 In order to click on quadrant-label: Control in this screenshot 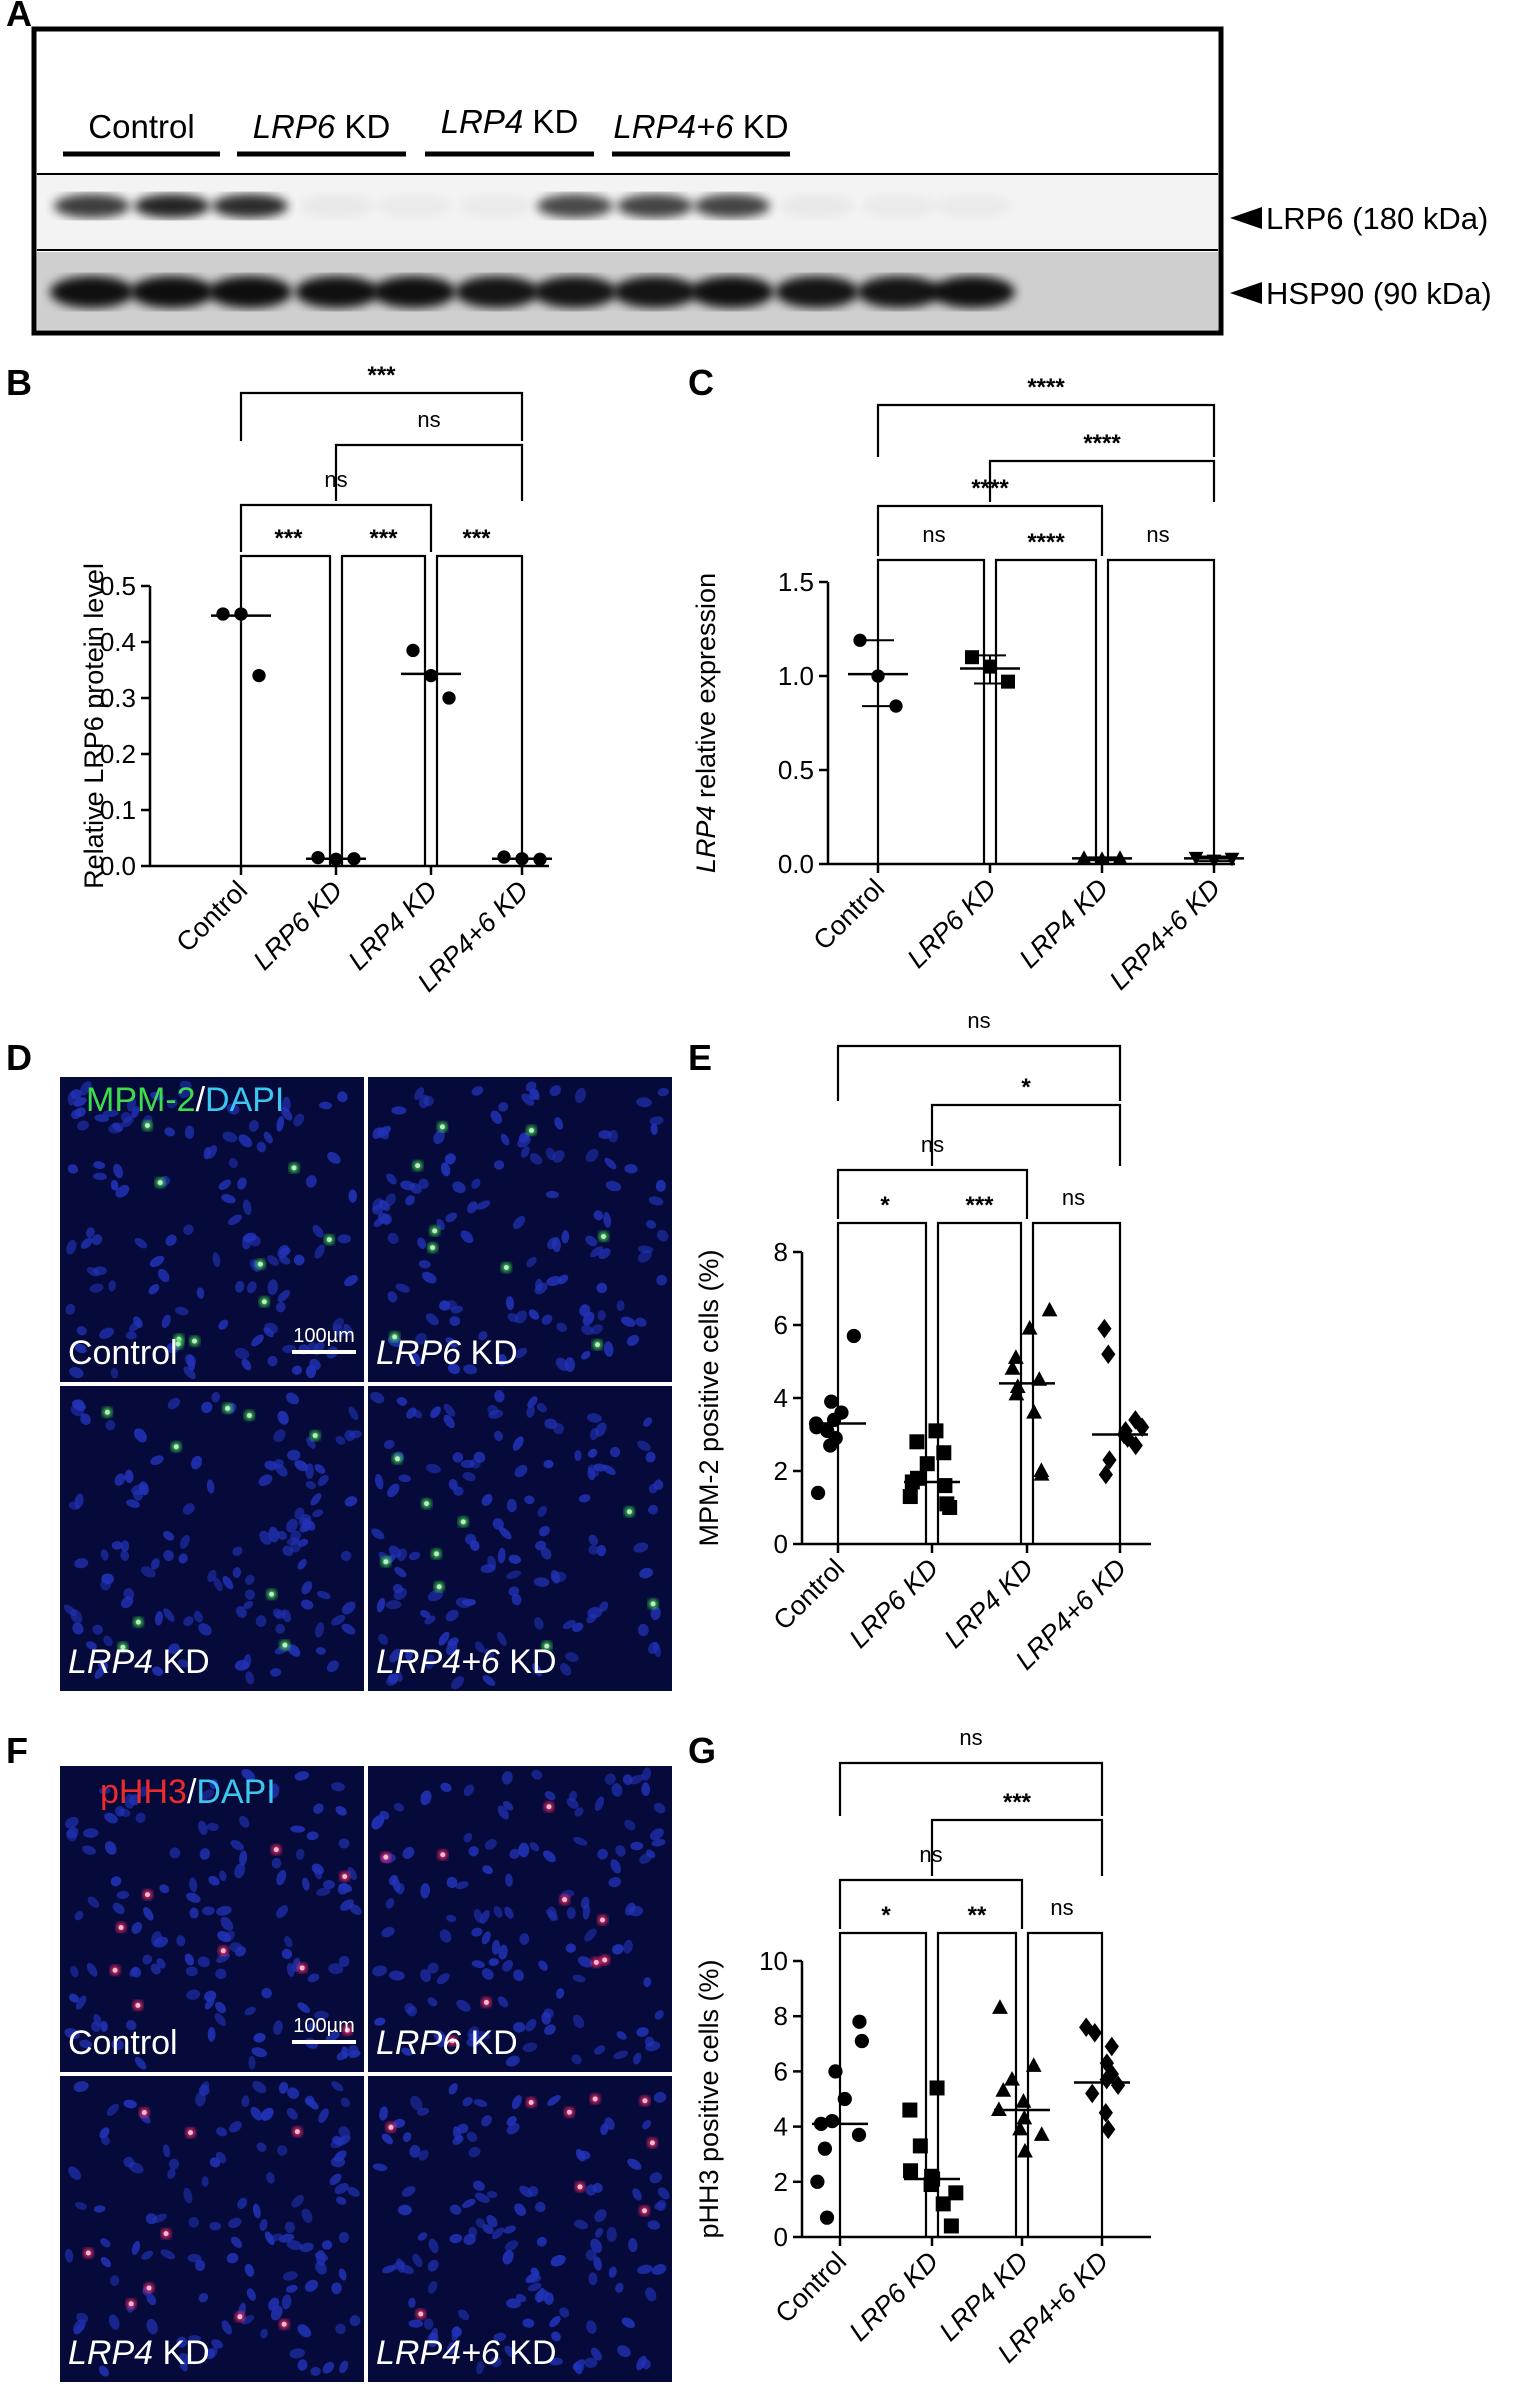, I will do `click(123, 1353)`.